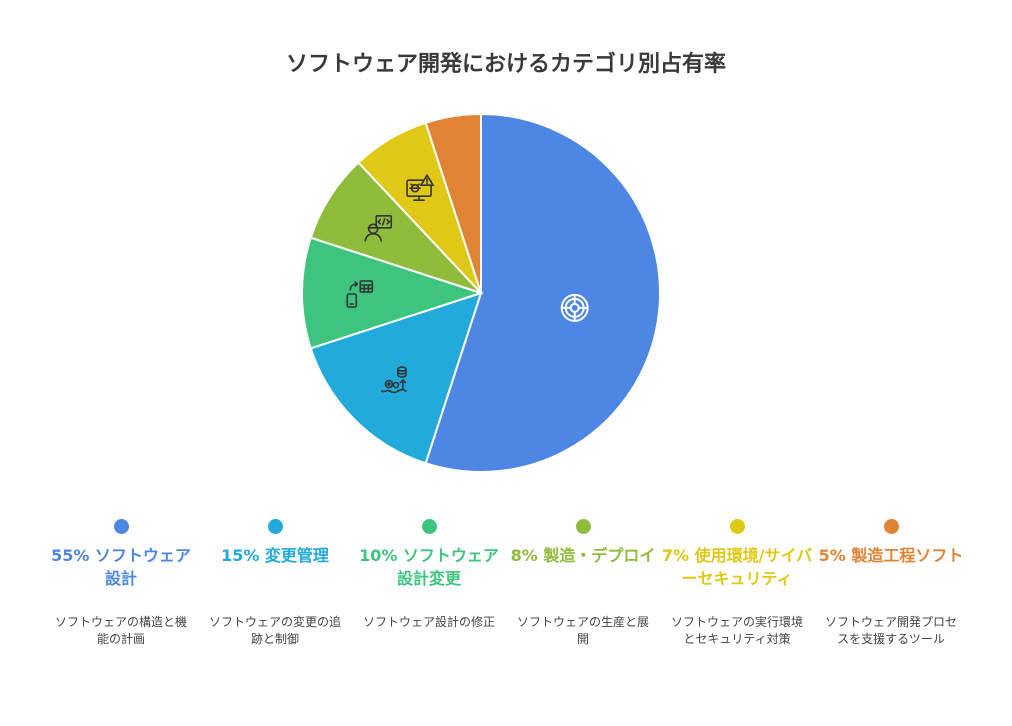  What do you see at coordinates (420, 187) in the screenshot?
I see `monitor-bug-warning-icon` at bounding box center [420, 187].